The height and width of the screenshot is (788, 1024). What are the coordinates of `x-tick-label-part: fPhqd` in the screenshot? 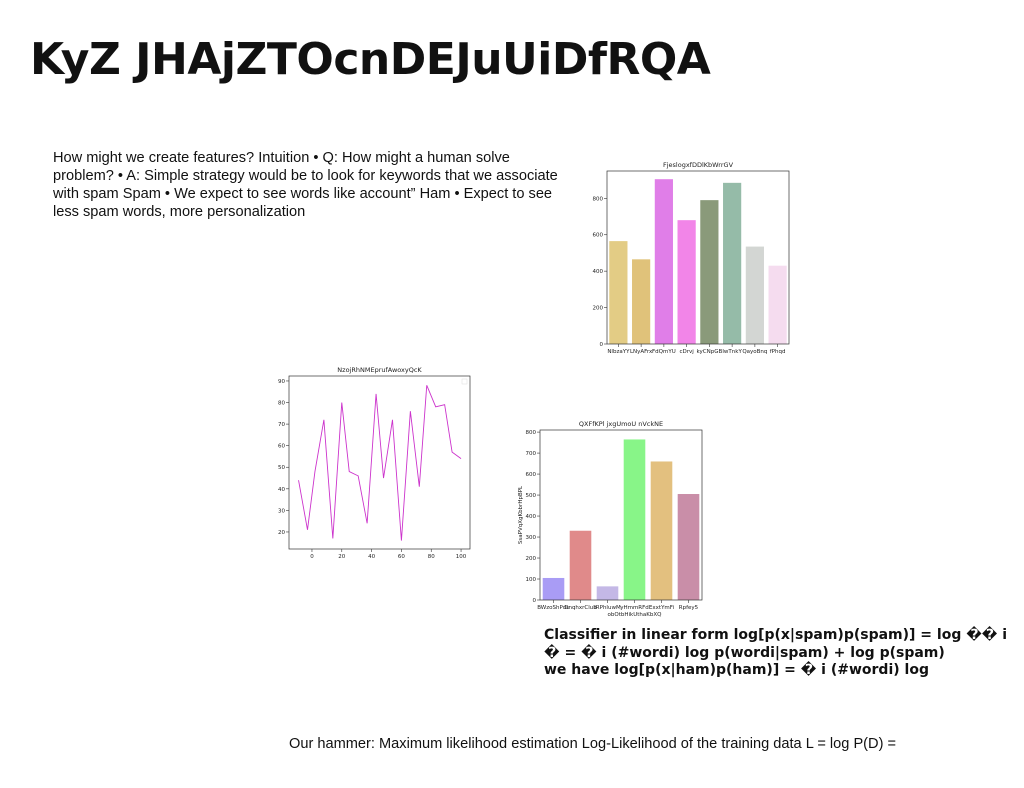 It's located at (778, 352).